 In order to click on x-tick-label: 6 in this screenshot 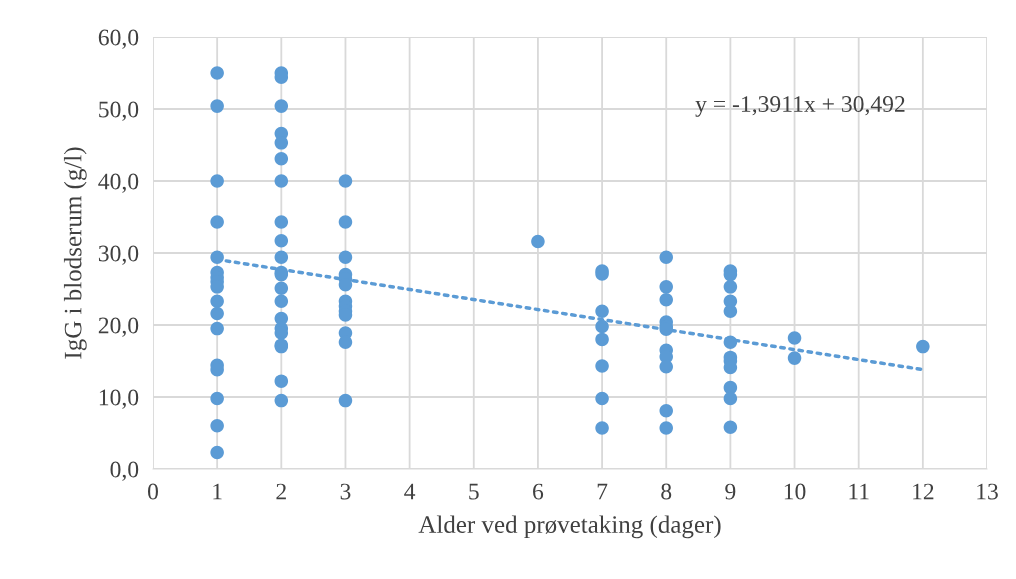, I will do `click(538, 491)`.